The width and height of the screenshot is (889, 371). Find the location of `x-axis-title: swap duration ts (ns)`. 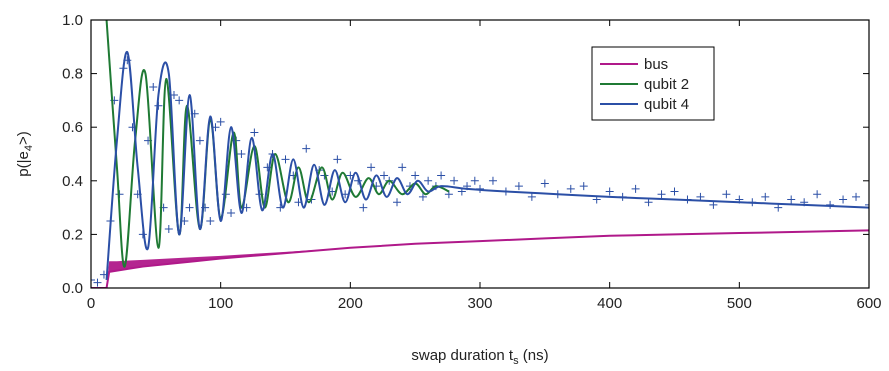

x-axis-title: swap duration ts (ns) is located at coordinates (479, 357).